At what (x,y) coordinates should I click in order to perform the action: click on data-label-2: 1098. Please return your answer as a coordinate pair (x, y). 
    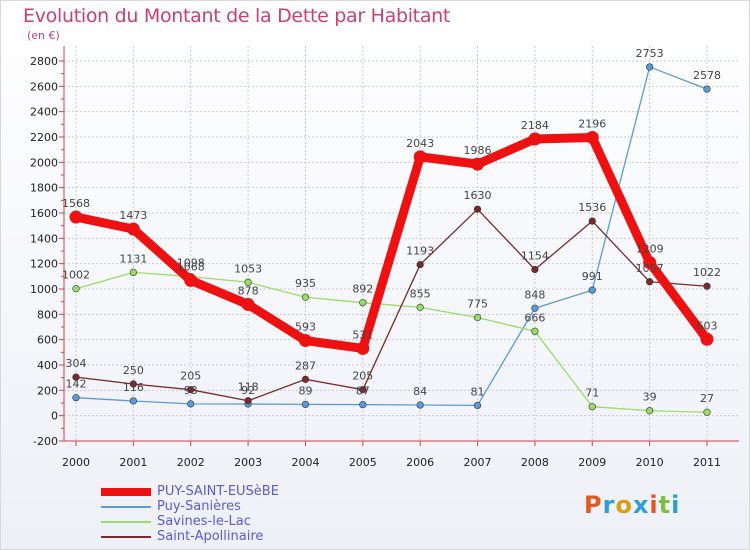
    Looking at the image, I should click on (191, 263).